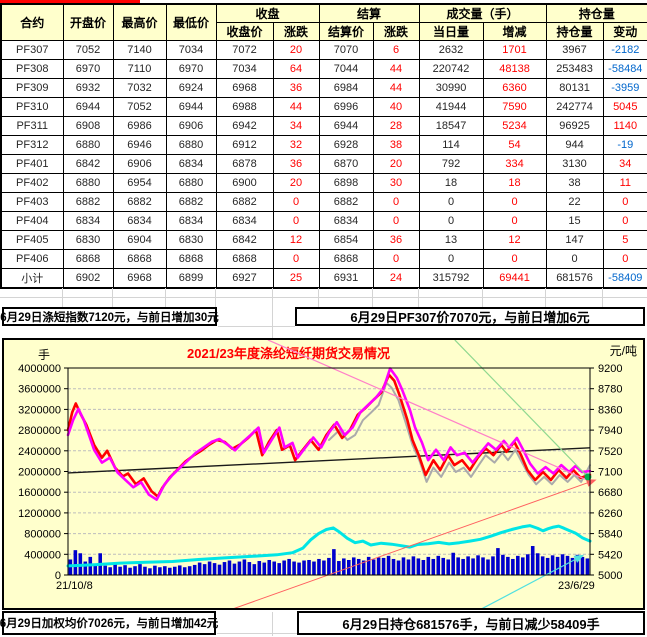 The height and width of the screenshot is (637, 647). Describe the element at coordinates (574, 240) in the screenshot. I see `value-cell: 147` at that location.